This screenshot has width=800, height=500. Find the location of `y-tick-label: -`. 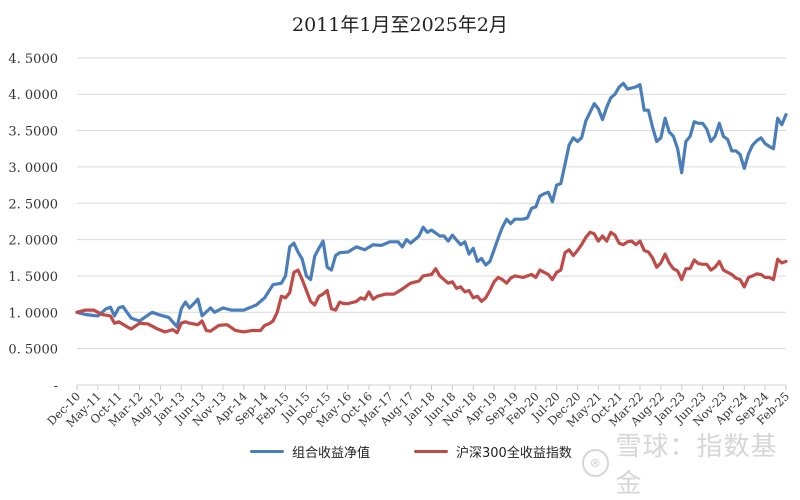

y-tick-label: - is located at coordinates (56, 386).